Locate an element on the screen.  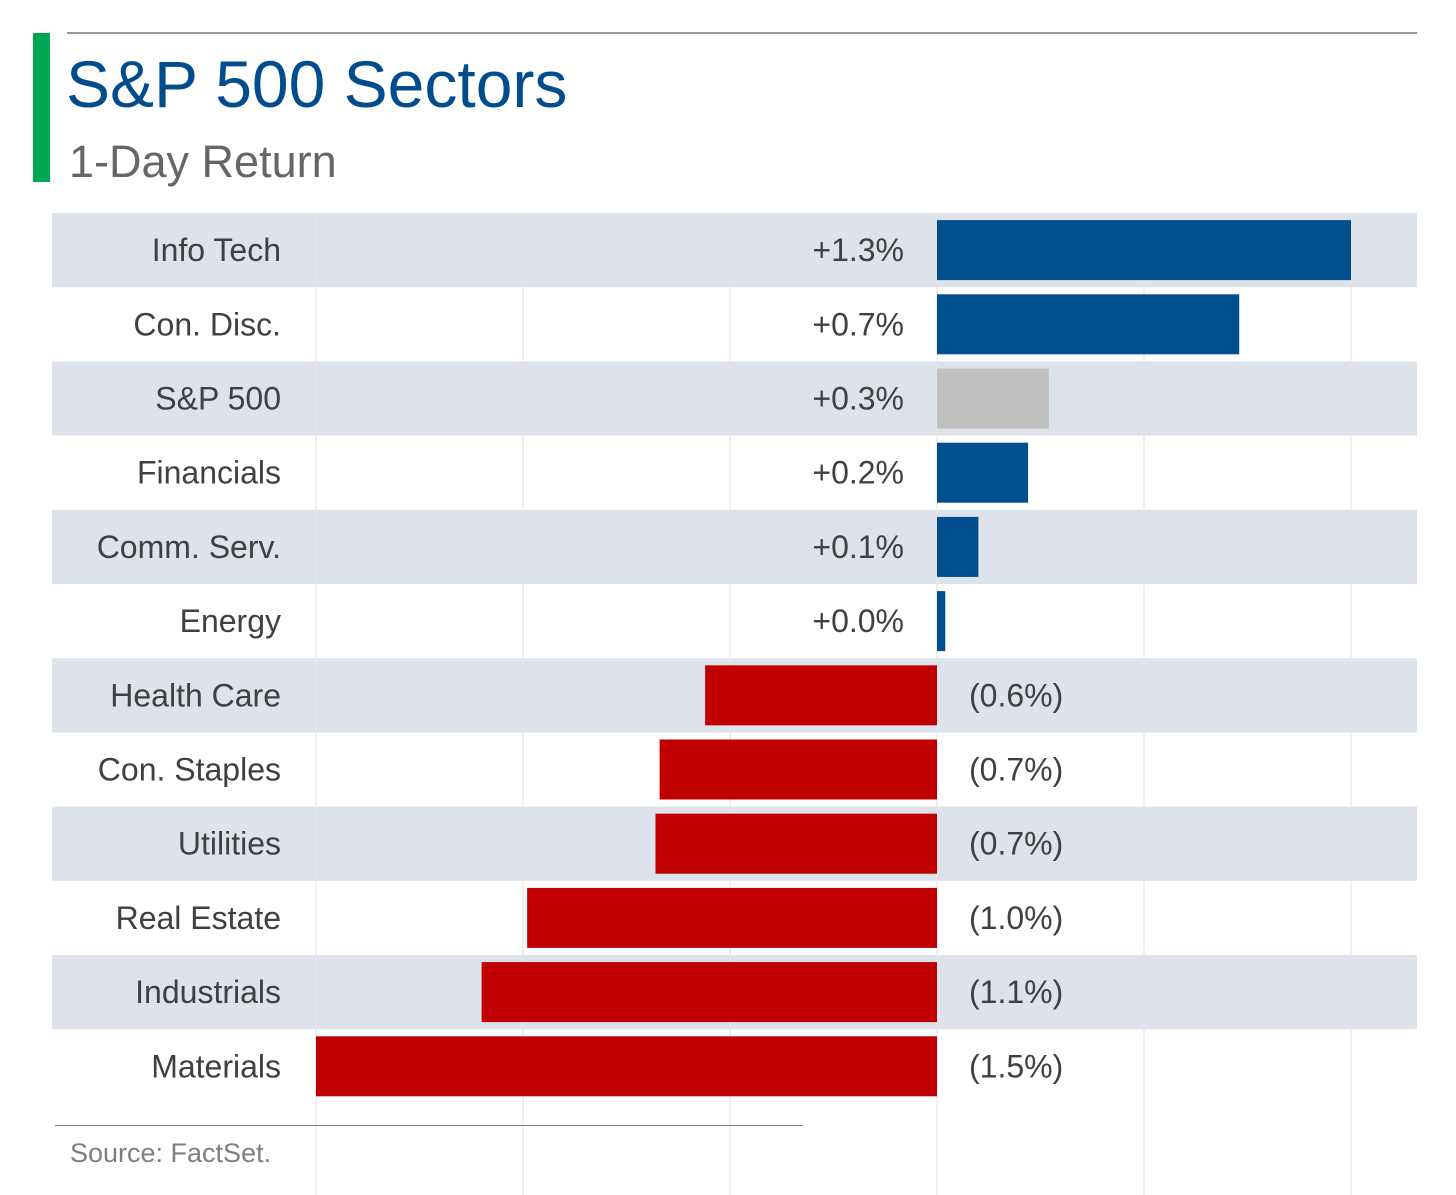
data-label: (1.5%) is located at coordinates (1016, 1066).